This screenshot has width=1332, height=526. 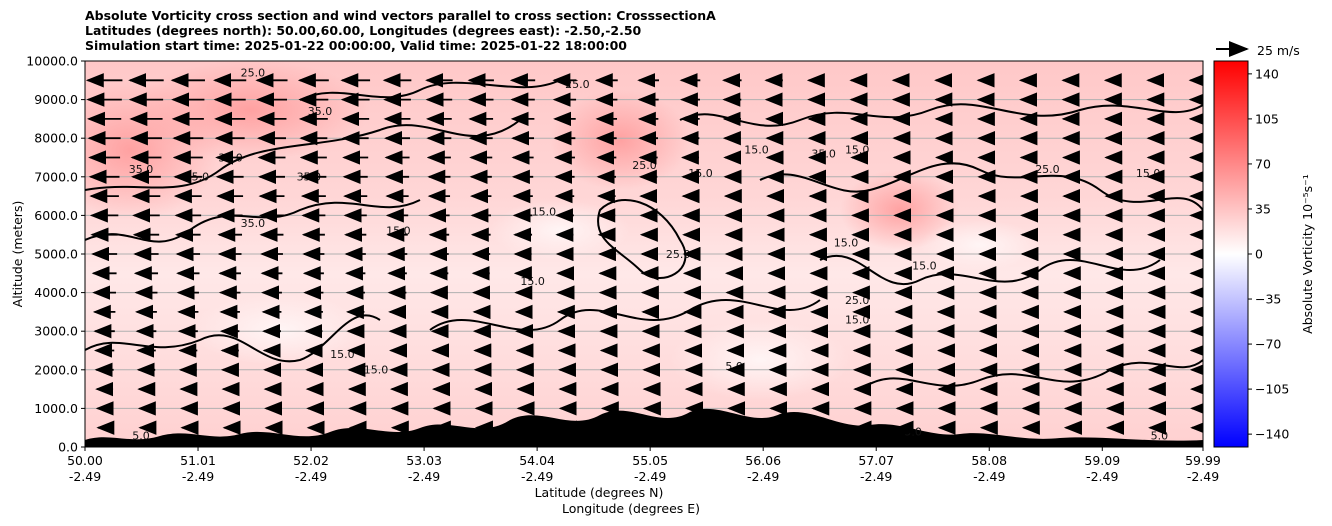 What do you see at coordinates (1267, 118) in the screenshot?
I see `colorbar-tick-label: 105` at bounding box center [1267, 118].